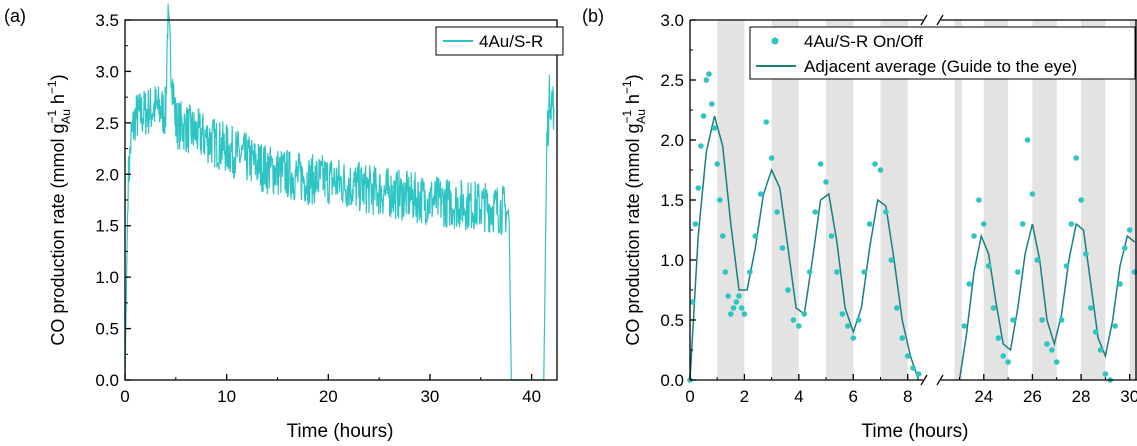 This screenshot has height=446, width=1137. What do you see at coordinates (983, 396) in the screenshot?
I see `panel-b-x-tick-label: 24` at bounding box center [983, 396].